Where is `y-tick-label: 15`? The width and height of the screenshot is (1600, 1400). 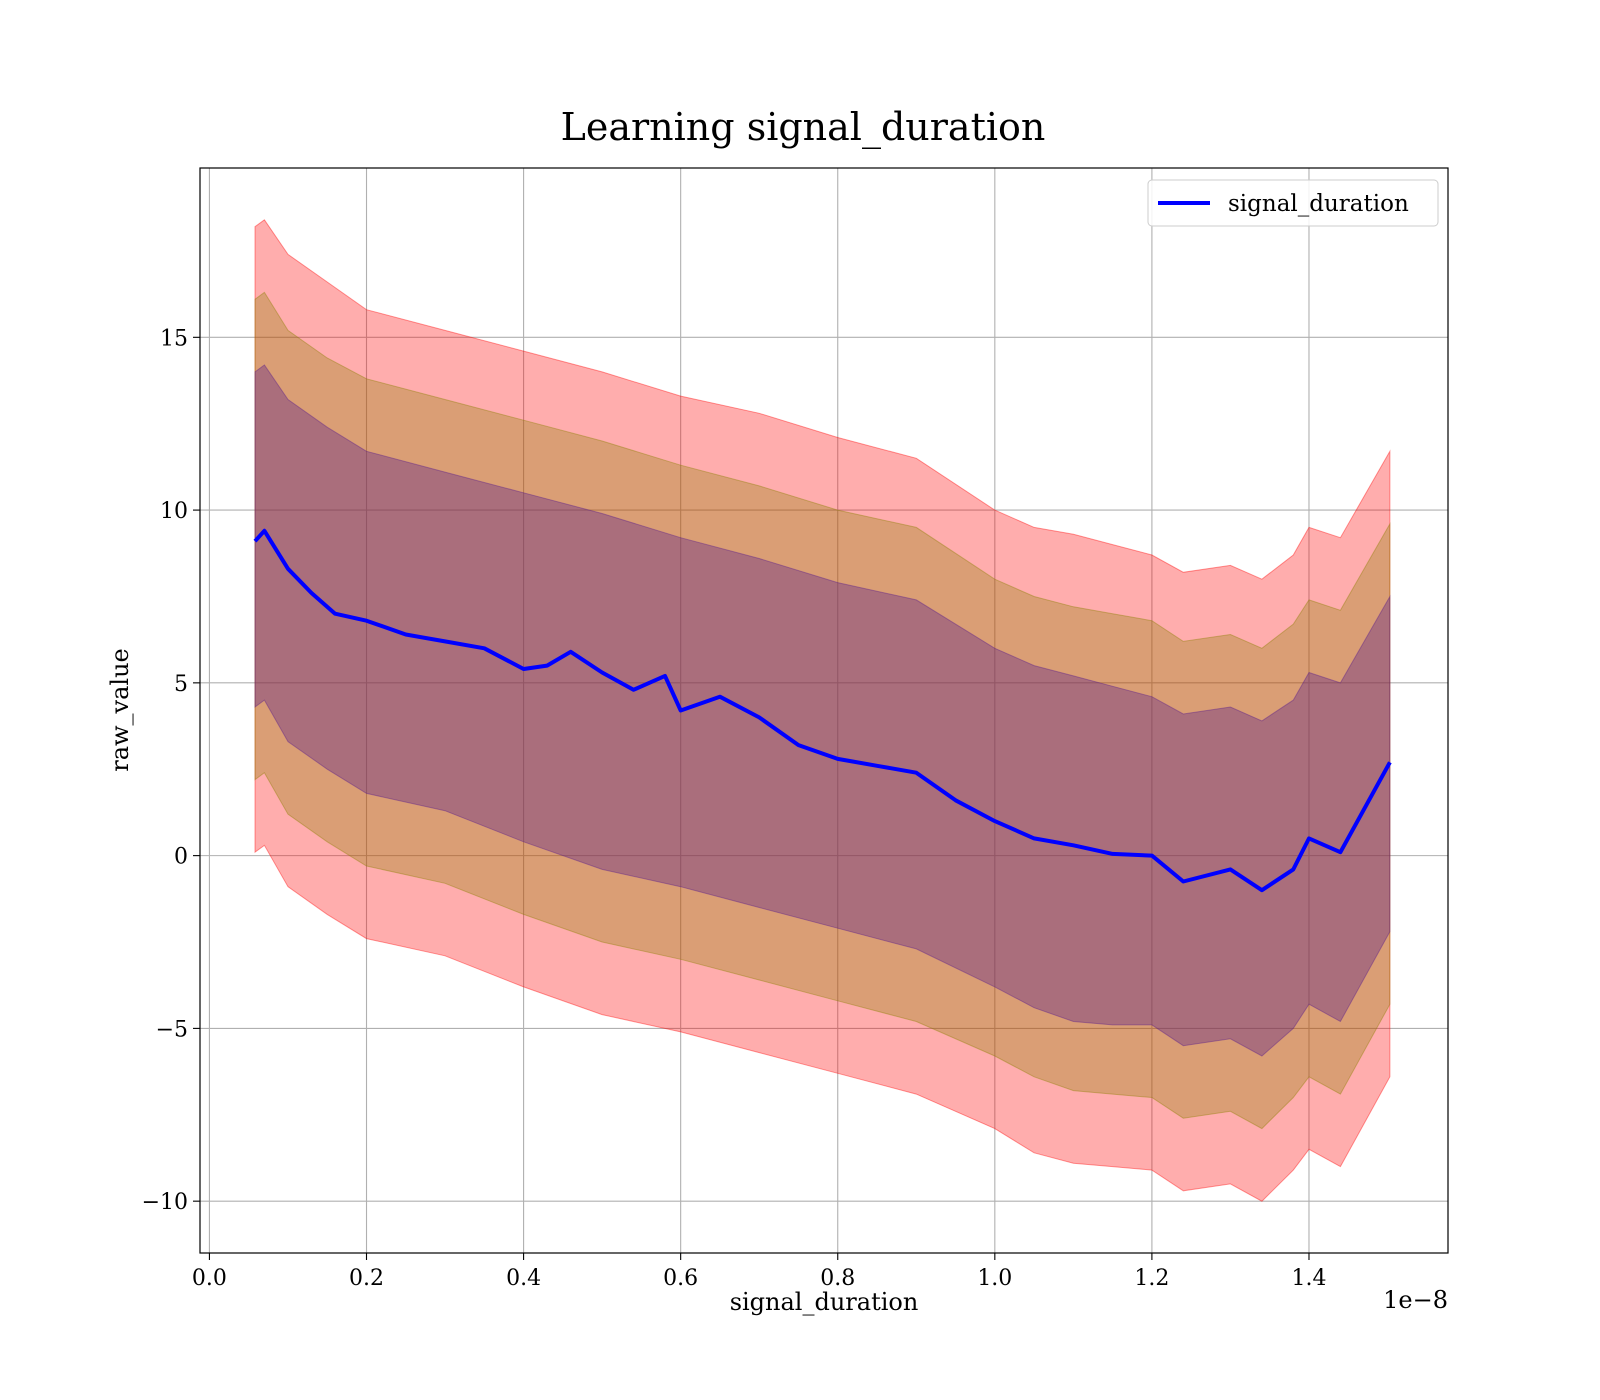 y-tick-label: 15 is located at coordinates (174, 338).